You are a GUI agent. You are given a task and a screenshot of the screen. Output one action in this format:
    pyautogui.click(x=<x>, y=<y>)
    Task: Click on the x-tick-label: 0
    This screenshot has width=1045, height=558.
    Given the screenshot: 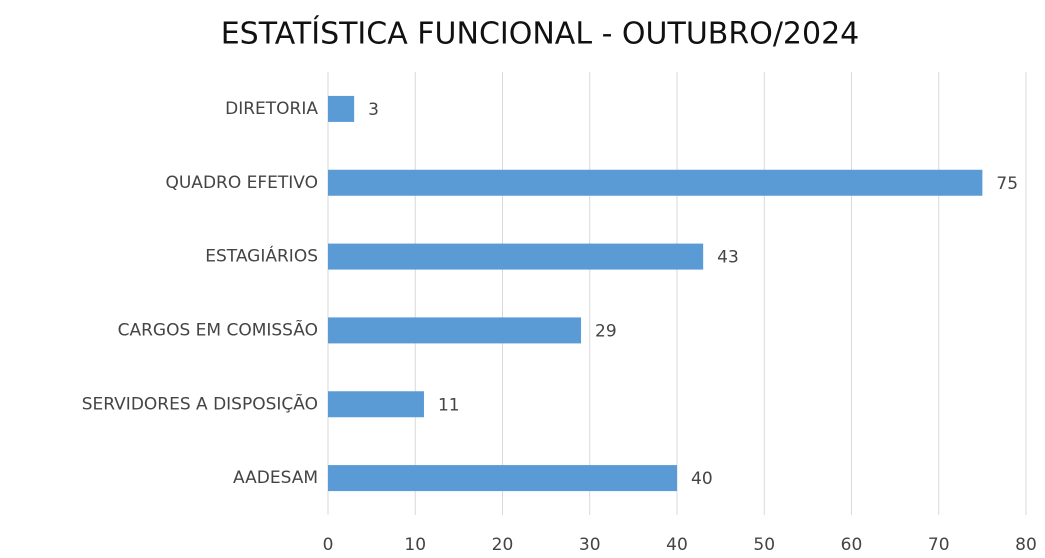 What is the action you would take?
    pyautogui.click(x=328, y=545)
    